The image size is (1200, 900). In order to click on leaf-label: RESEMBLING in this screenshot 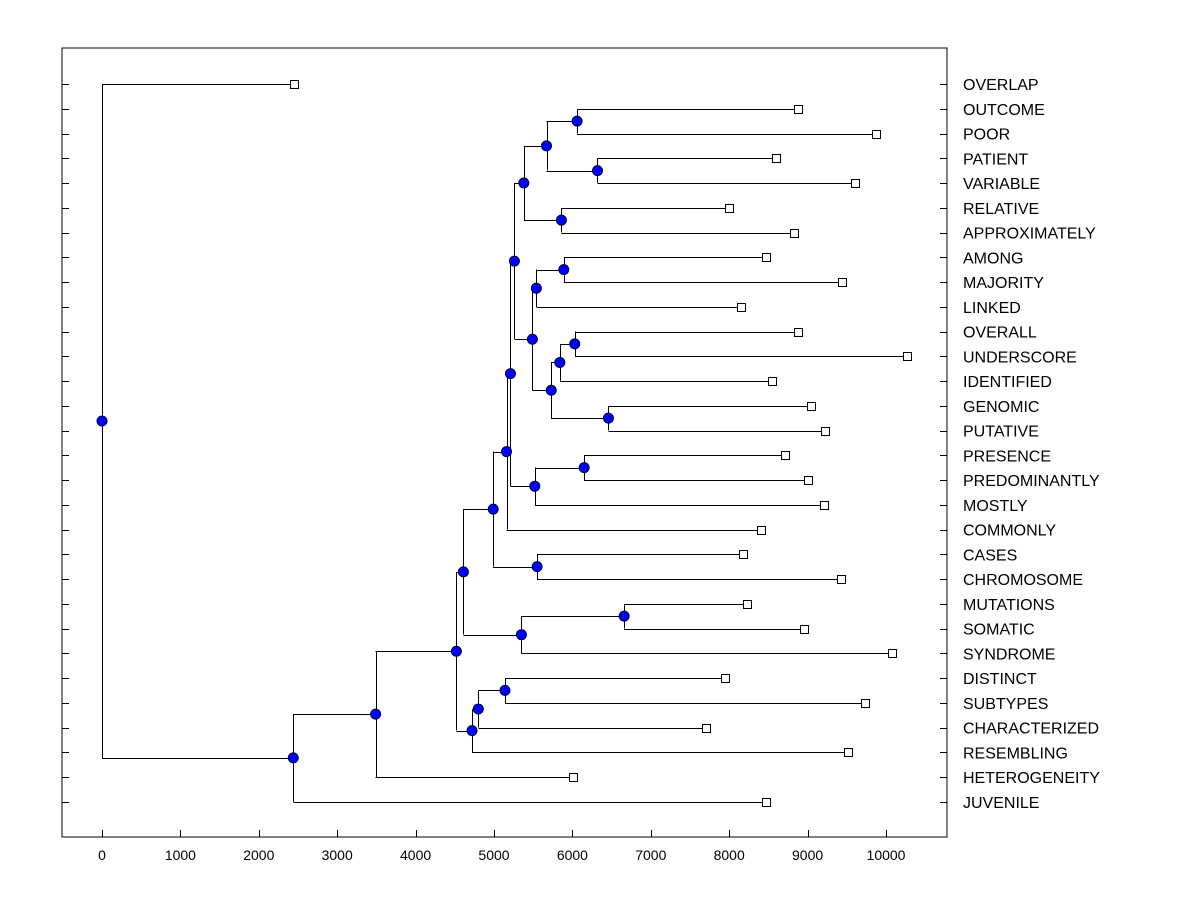, I will do `click(1015, 753)`.